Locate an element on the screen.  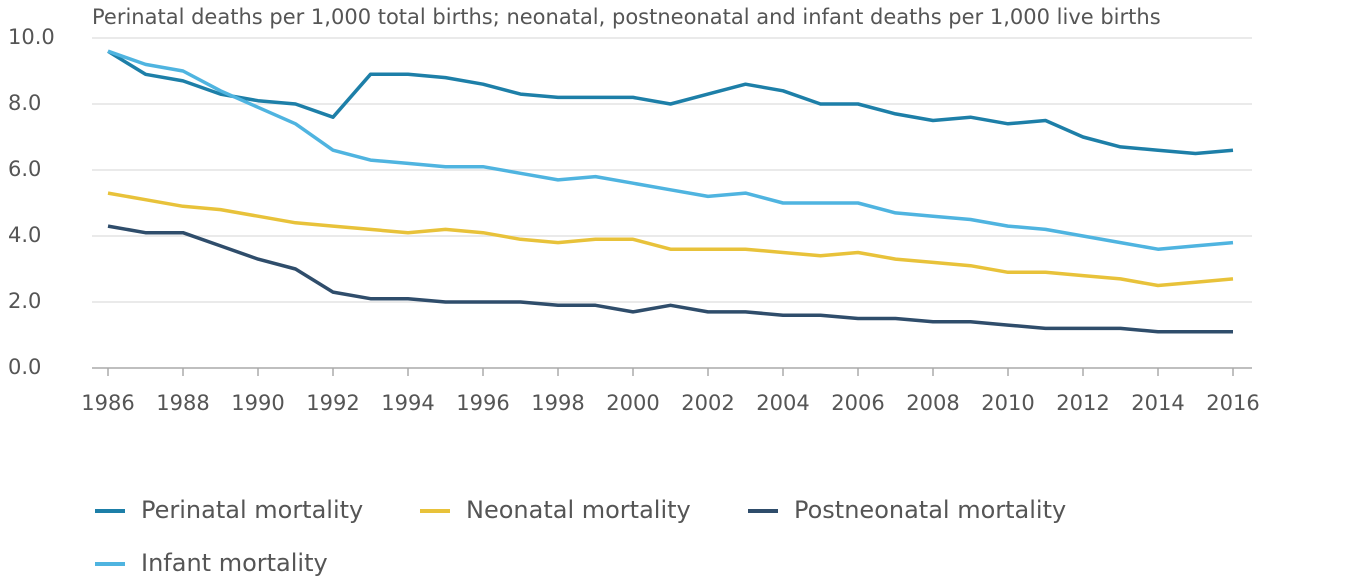
x-tick-label: 1994 is located at coordinates (407, 403).